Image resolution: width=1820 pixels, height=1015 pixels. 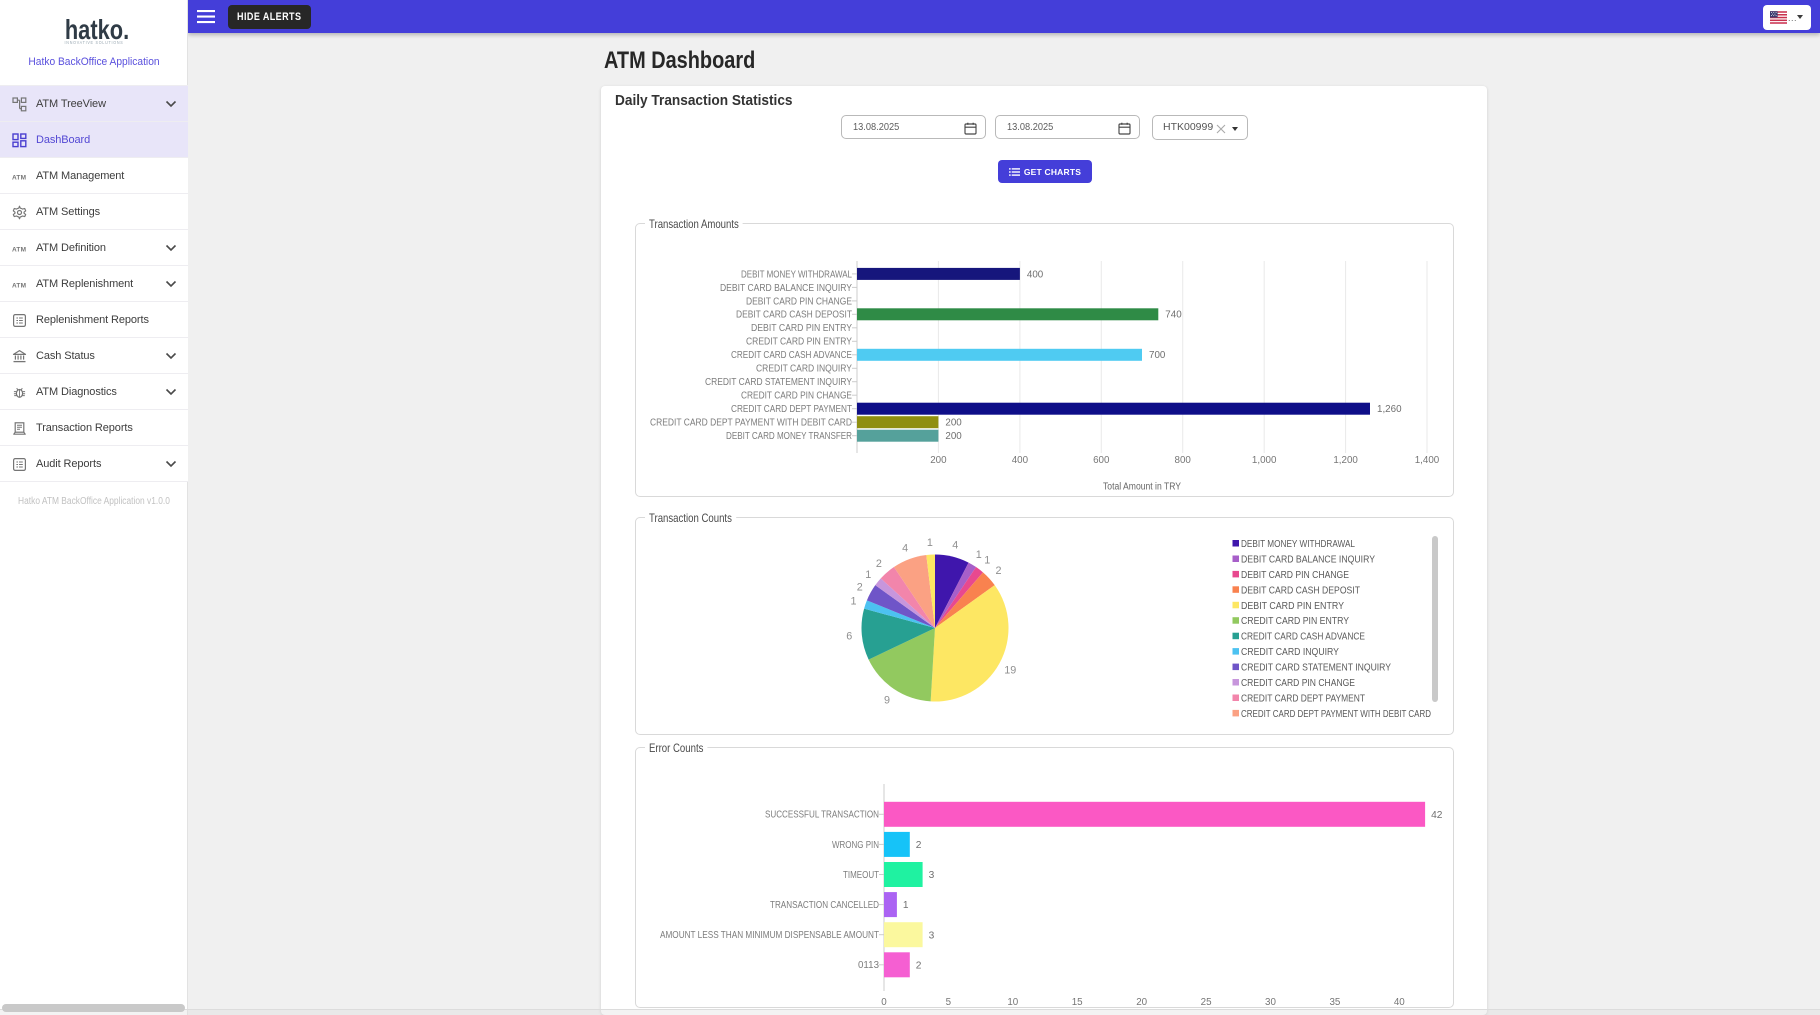 I want to click on svg-text: 10, so click(x=1012, y=1002).